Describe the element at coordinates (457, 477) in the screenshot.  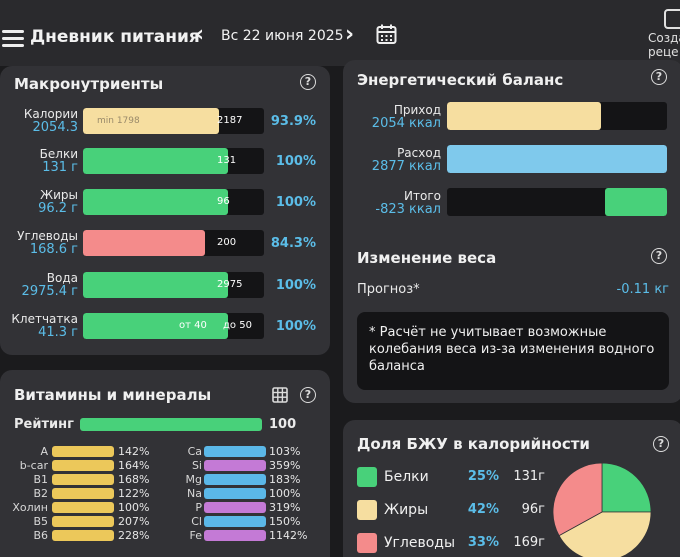
I see `bju-row: Белки 25% 131г` at that location.